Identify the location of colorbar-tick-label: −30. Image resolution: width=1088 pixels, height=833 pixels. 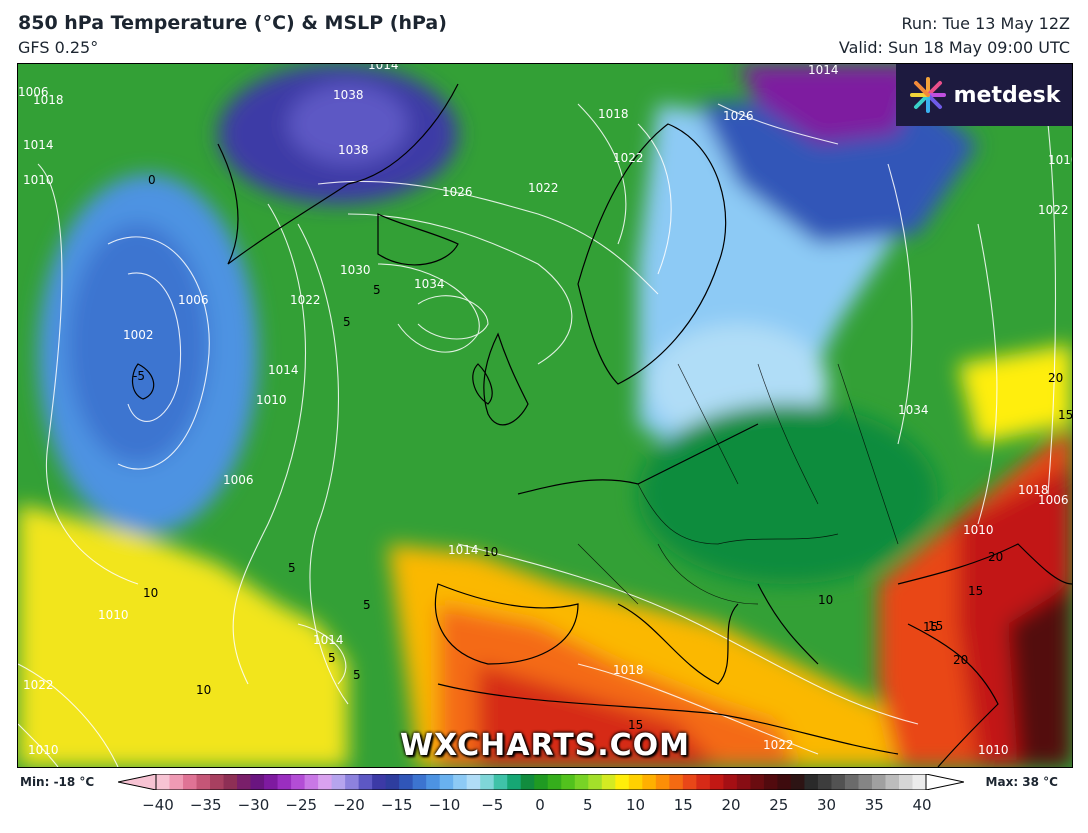
(253, 805).